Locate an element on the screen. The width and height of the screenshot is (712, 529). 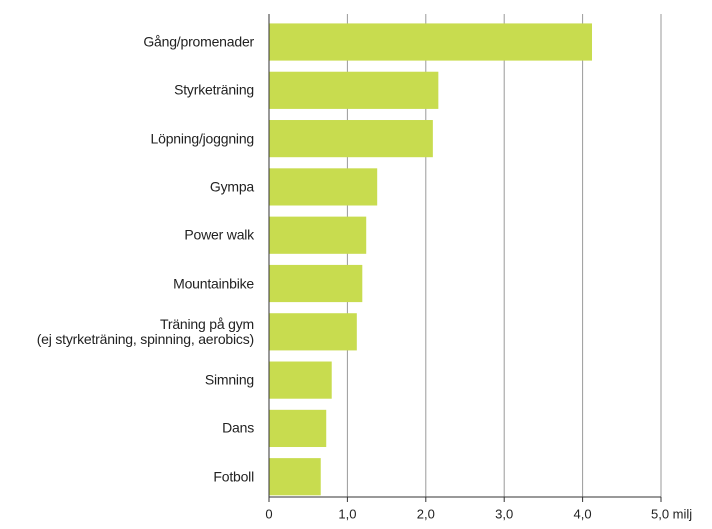
category-label: Simning is located at coordinates (229, 379).